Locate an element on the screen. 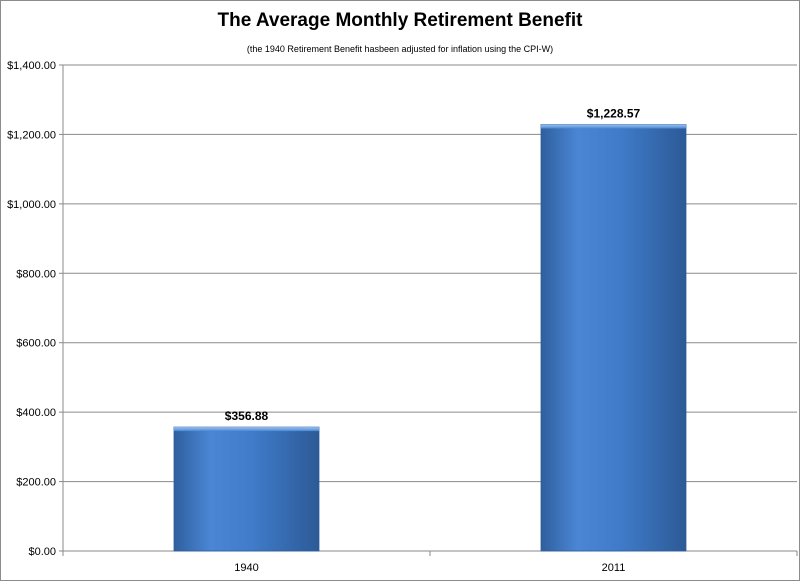 The width and height of the screenshot is (800, 581). y-tick-label: $600.00 is located at coordinates (36, 344).